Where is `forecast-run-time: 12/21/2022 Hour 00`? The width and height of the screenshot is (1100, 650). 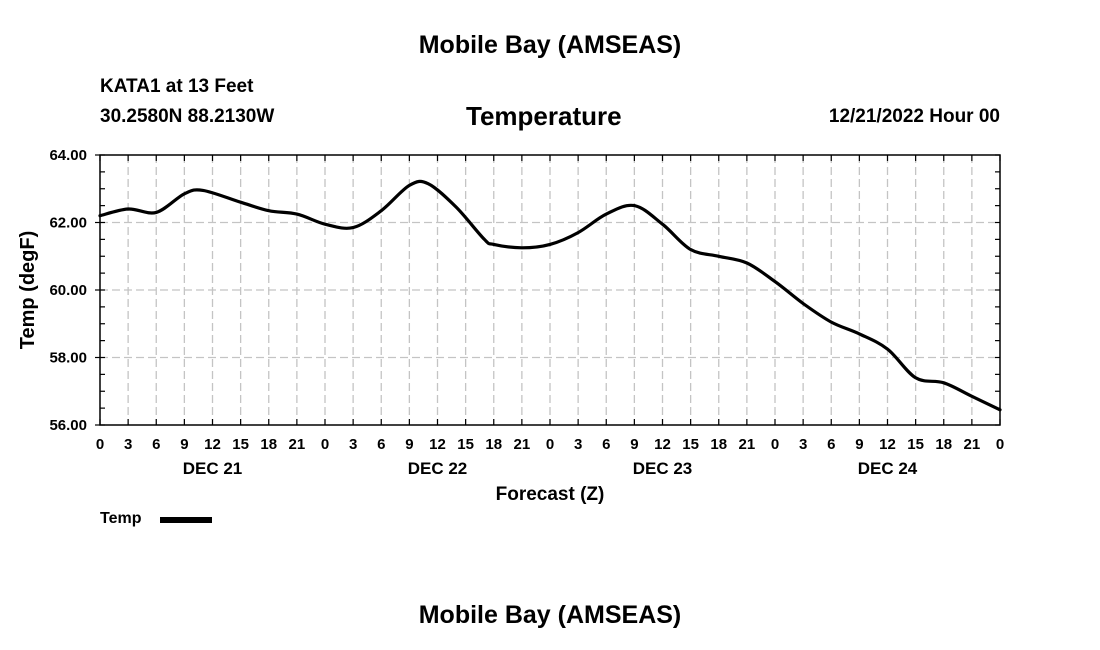 forecast-run-time: 12/21/2022 Hour 00 is located at coordinates (914, 116).